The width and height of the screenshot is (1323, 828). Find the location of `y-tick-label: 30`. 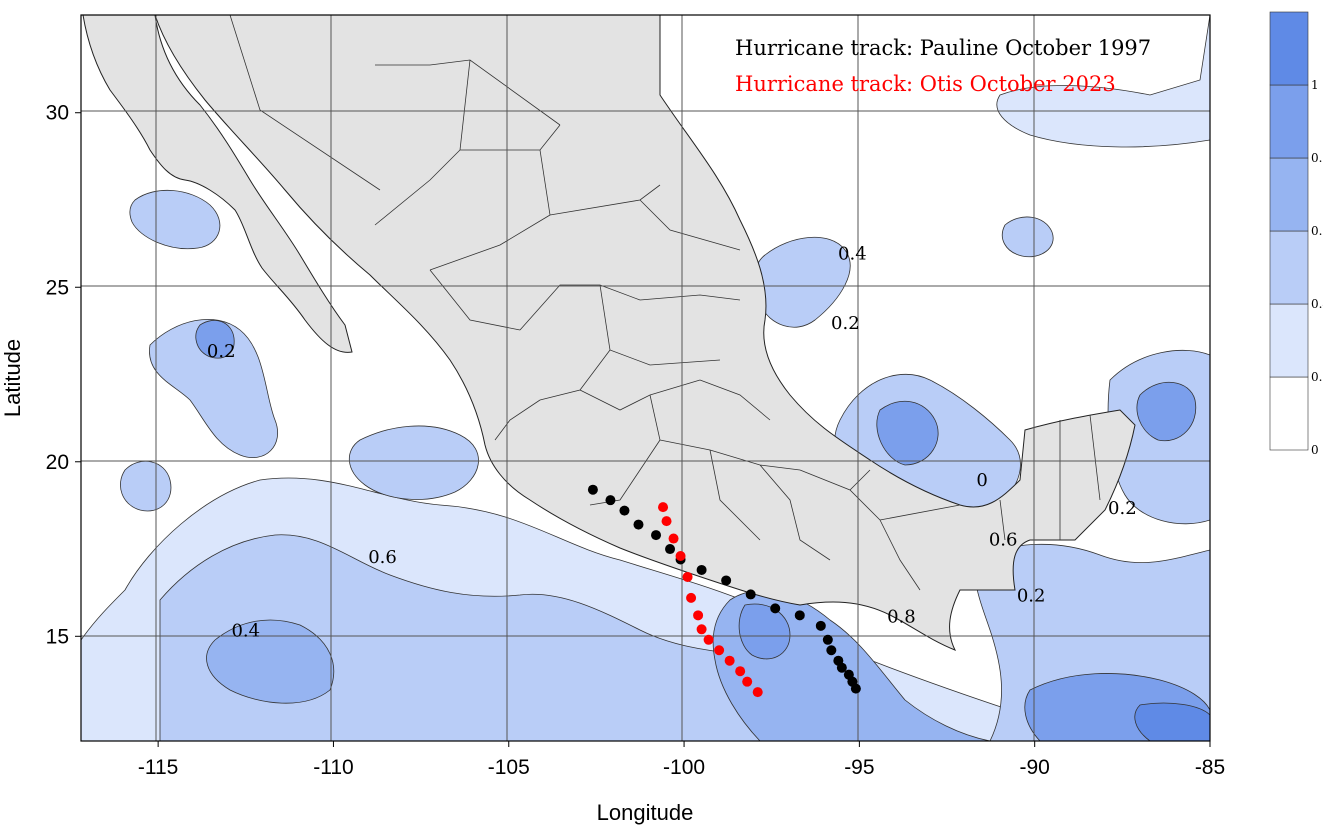

y-tick-label: 30 is located at coordinates (57, 113).